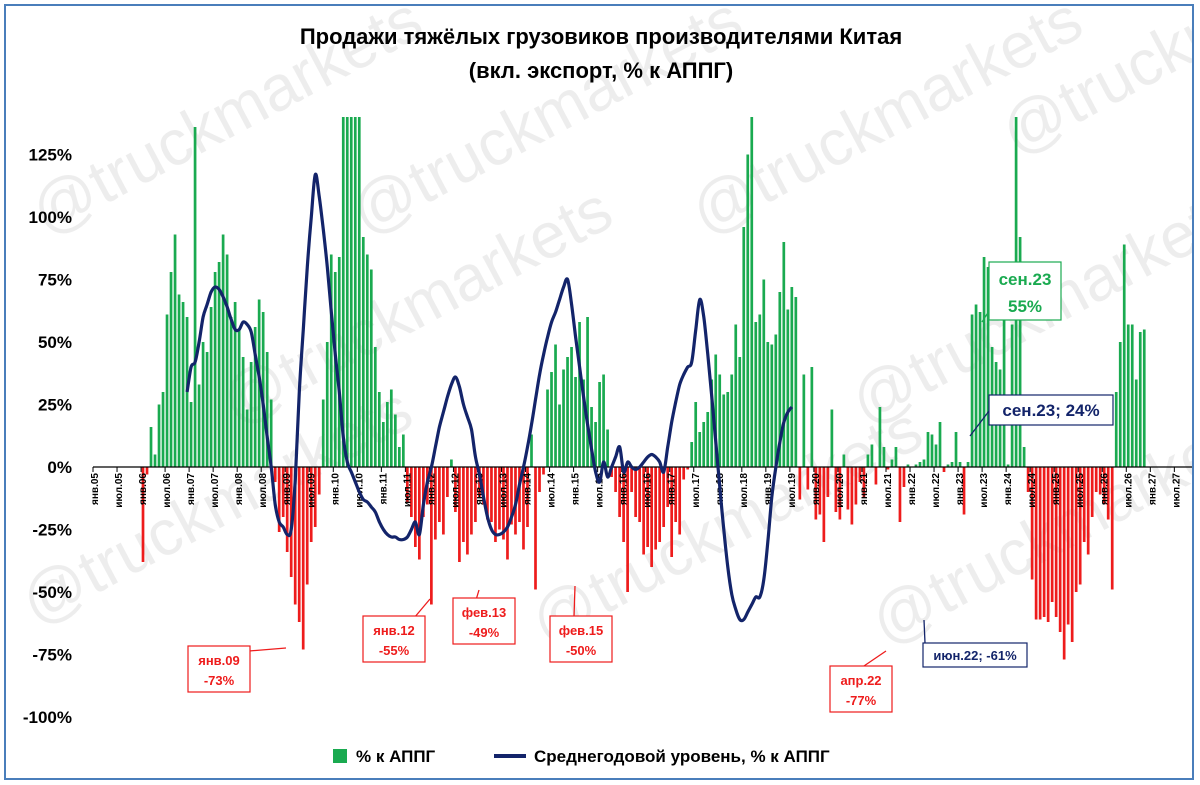 This screenshot has width=1200, height=785. Describe the element at coordinates (394, 650) in the screenshot. I see `callout-value: -55%` at that location.